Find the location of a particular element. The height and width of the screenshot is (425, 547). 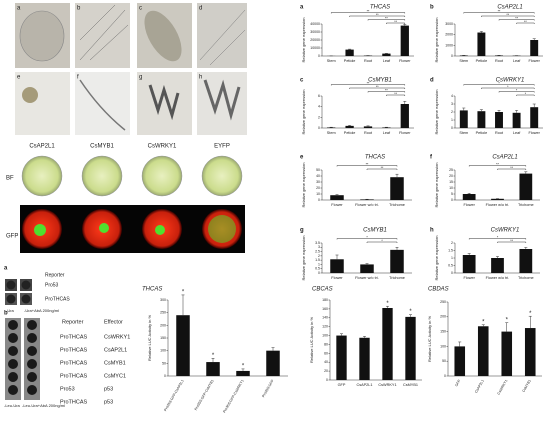

y-tick-label: 100 is located at coordinates (443, 346).